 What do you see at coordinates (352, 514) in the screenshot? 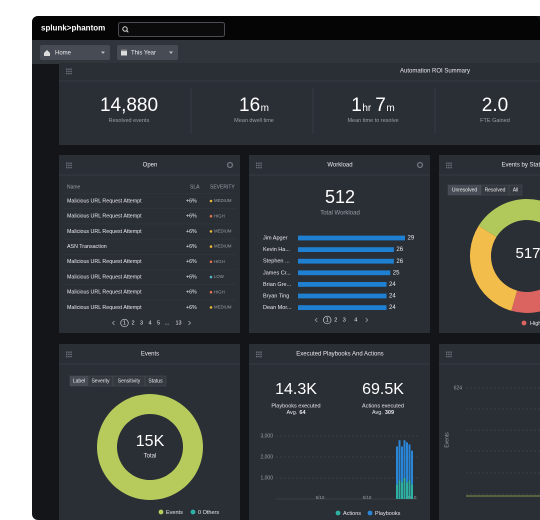
I see `legend-label: Actions` at bounding box center [352, 514].